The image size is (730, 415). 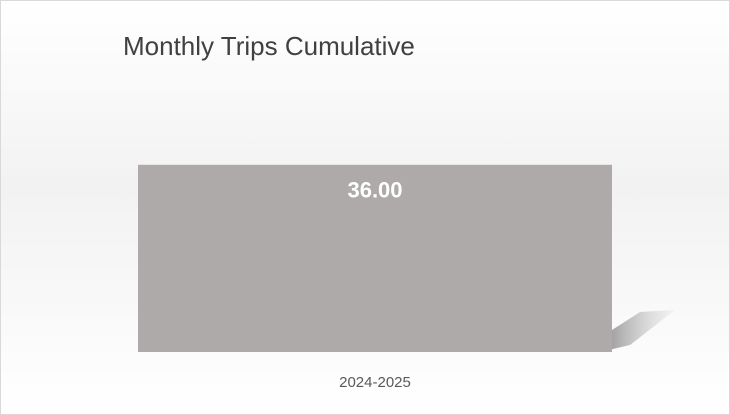 What do you see at coordinates (374, 190) in the screenshot?
I see `data-label: 36.00` at bounding box center [374, 190].